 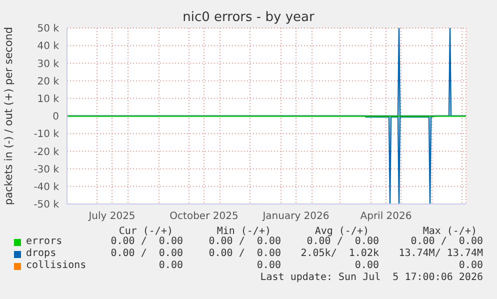 I want to click on text: Min (-/+), so click(x=243, y=231).